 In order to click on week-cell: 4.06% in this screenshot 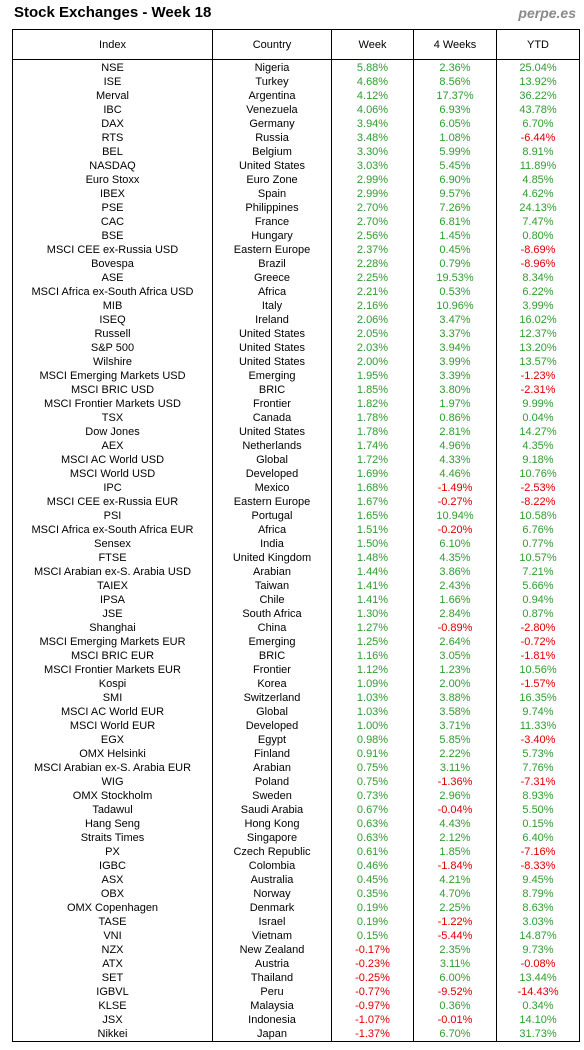, I will do `click(372, 110)`.